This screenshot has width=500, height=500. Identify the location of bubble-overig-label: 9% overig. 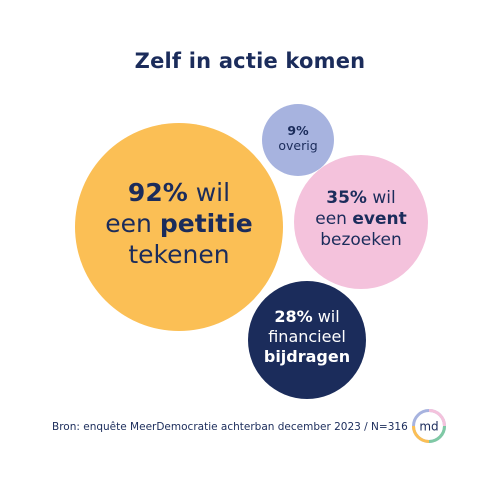
(297, 138).